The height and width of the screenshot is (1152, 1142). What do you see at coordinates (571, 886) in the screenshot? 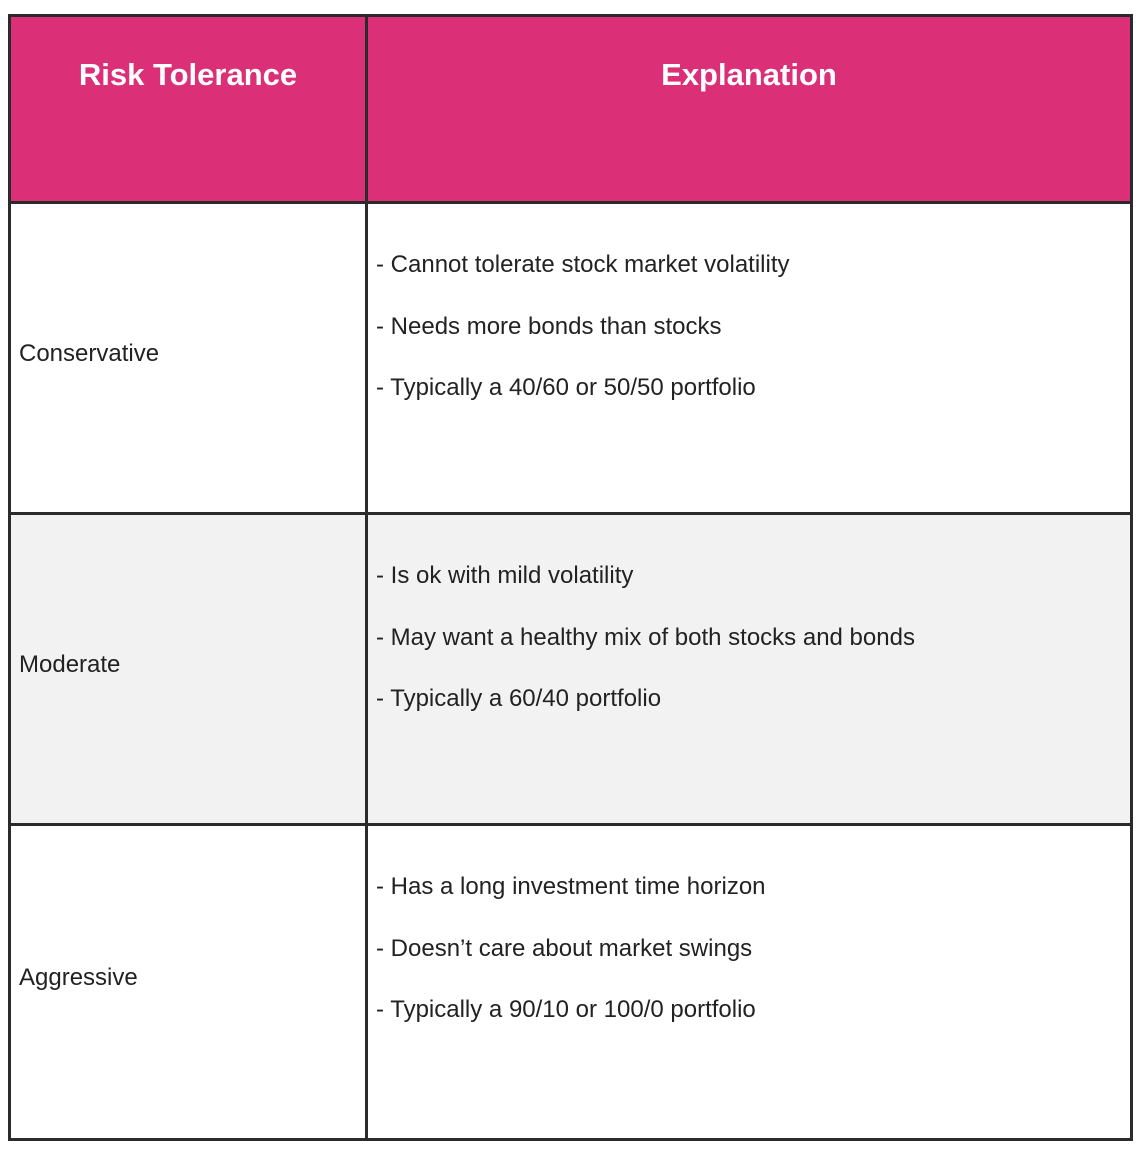
I see `explanation-point: - Has a long investment time horizon` at bounding box center [571, 886].